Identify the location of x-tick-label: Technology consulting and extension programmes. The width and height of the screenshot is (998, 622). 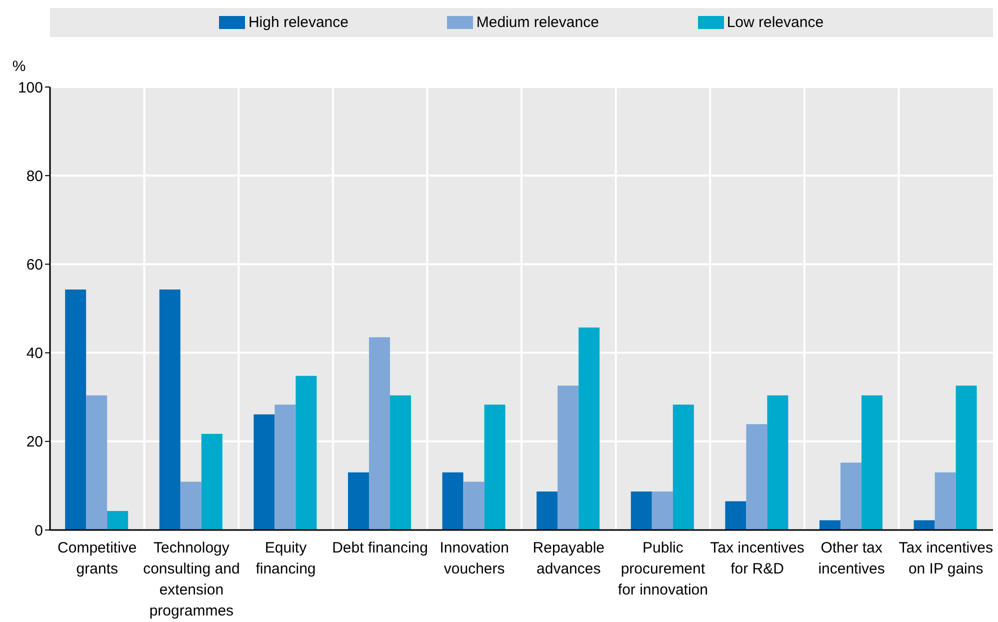
(191, 580).